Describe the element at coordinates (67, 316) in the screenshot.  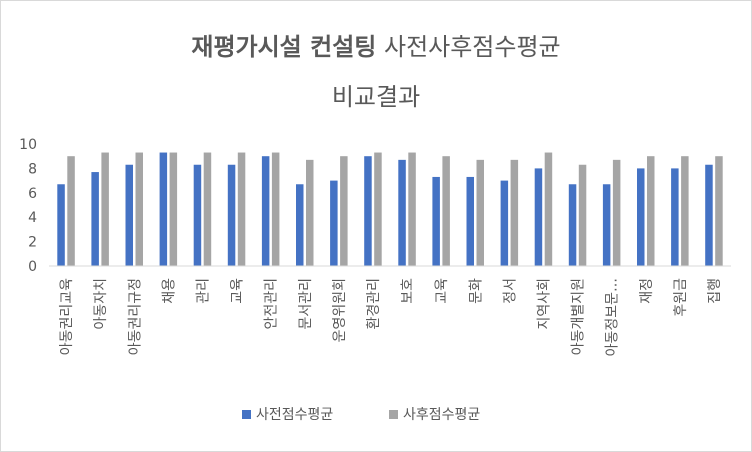
I see `x-category-label: 아동권리교육` at that location.